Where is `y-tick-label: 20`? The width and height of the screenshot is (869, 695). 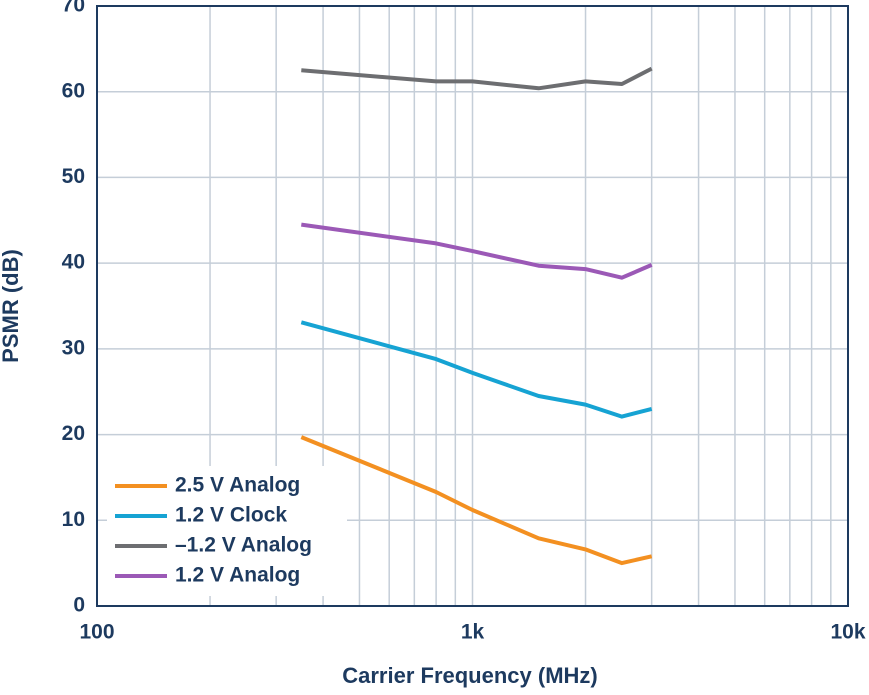 y-tick-label: 20 is located at coordinates (73, 433).